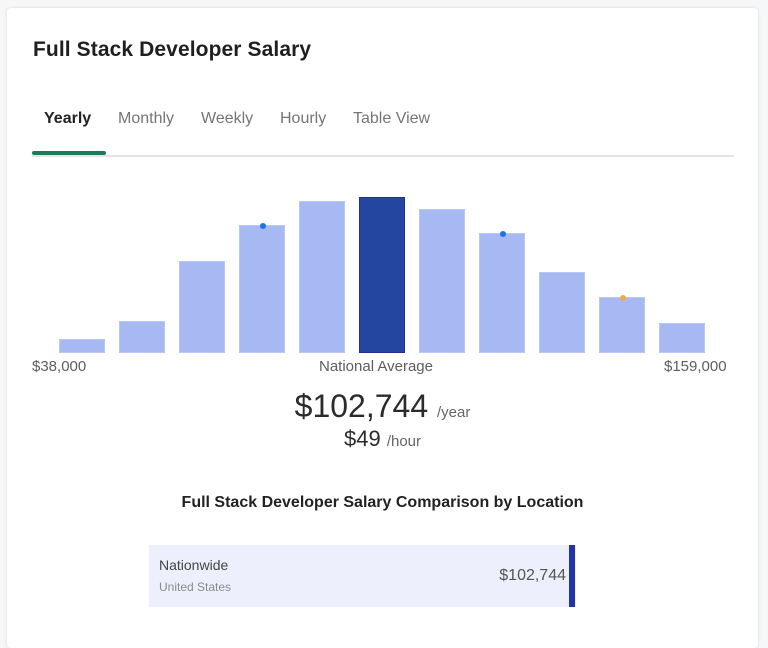 This screenshot has height=648, width=768. Describe the element at coordinates (404, 441) in the screenshot. I see `hourly-unit: /hour` at that location.